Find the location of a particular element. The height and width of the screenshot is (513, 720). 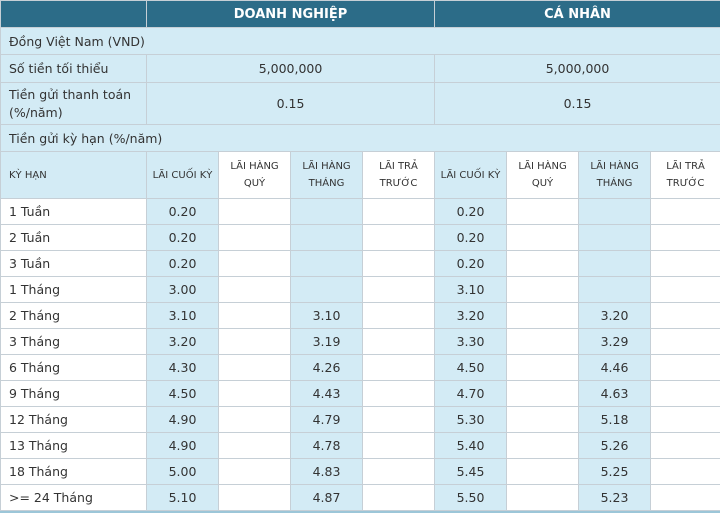

rate-cell-i-end: 5.45 is located at coordinates (471, 472).